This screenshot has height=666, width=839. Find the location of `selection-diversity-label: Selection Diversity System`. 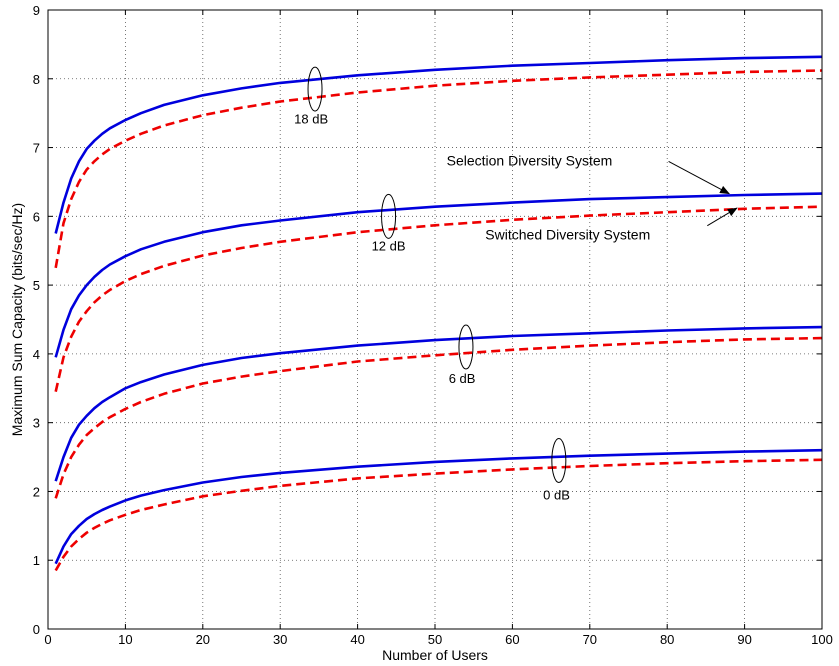

selection-diversity-label: Selection Diversity System is located at coordinates (530, 160).